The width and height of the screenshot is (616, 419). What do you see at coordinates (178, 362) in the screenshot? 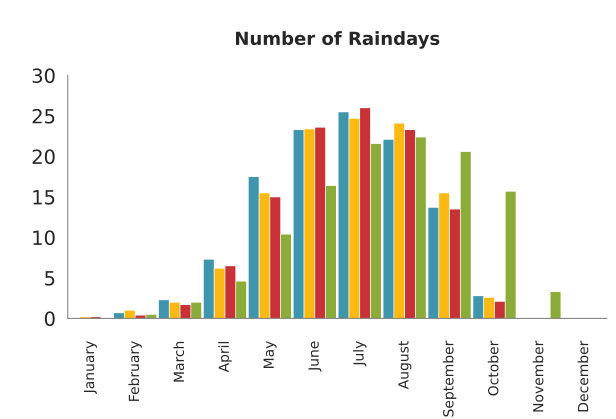
I see `x-tick-label: March` at bounding box center [178, 362].